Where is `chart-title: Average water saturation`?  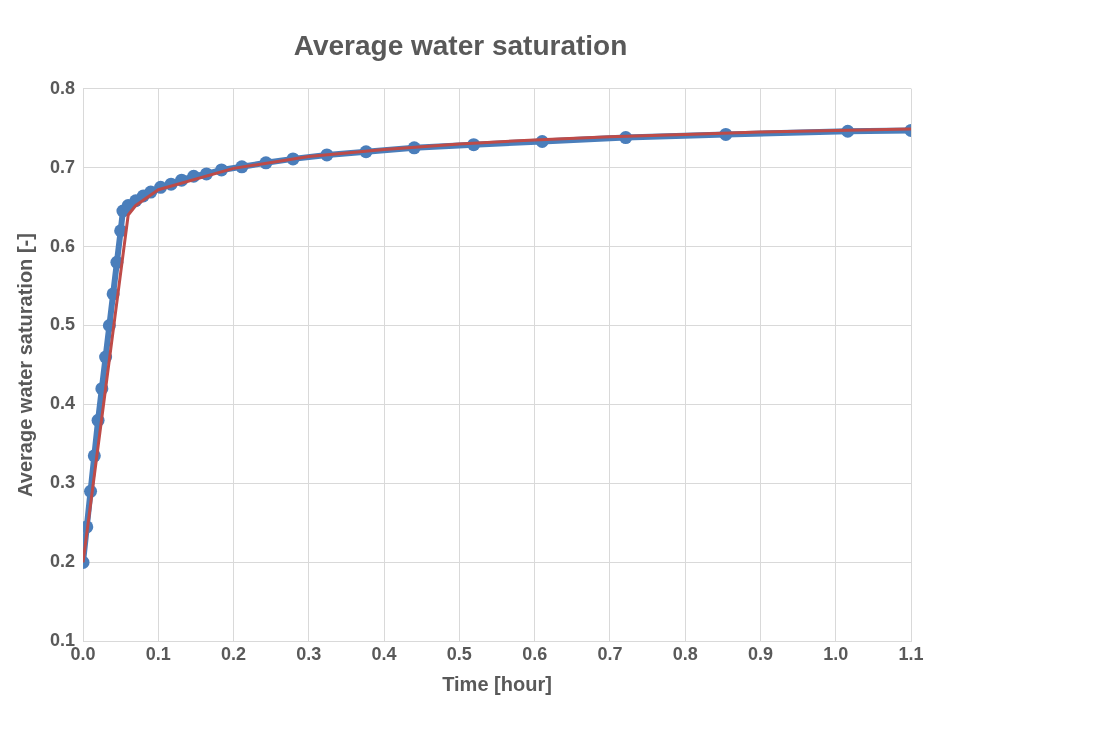
chart-title: Average water saturation is located at coordinates (460, 45).